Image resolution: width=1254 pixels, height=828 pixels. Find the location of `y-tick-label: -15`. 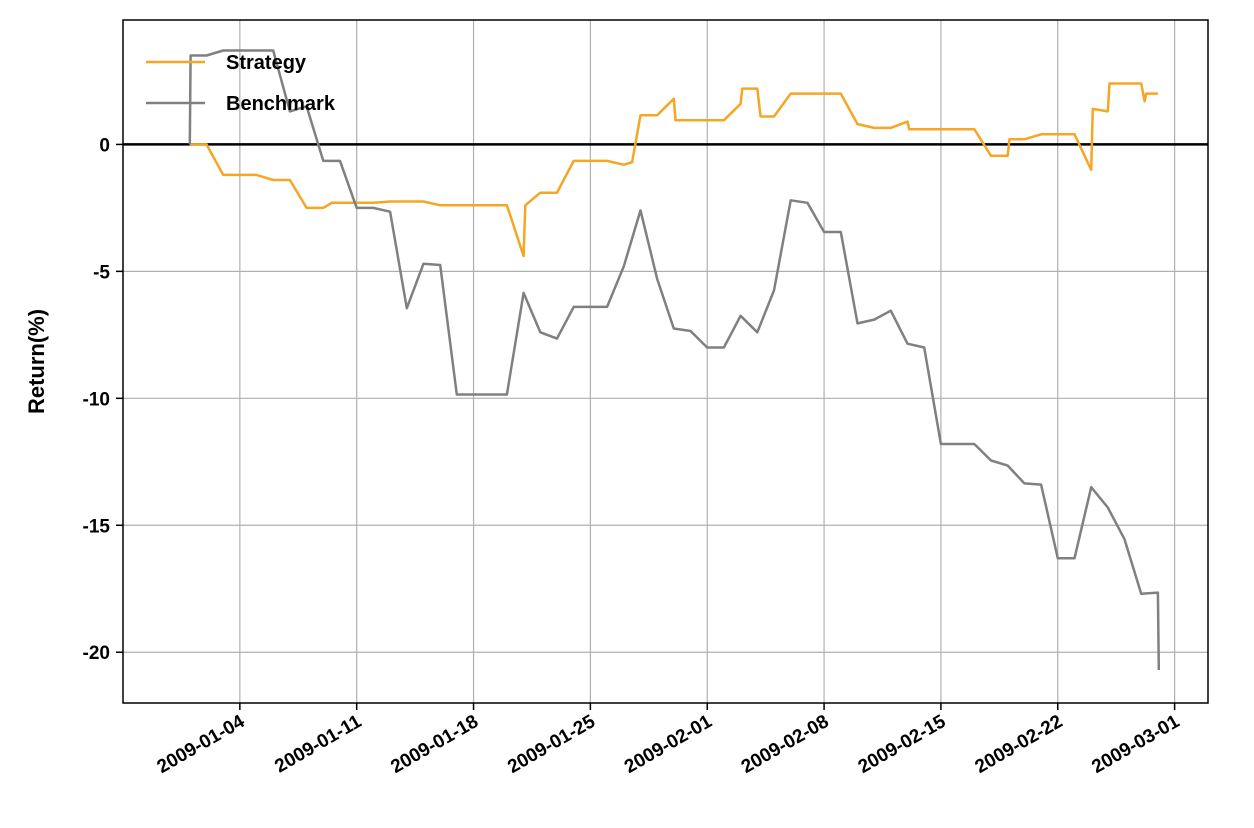

y-tick-label: -15 is located at coordinates (97, 526).